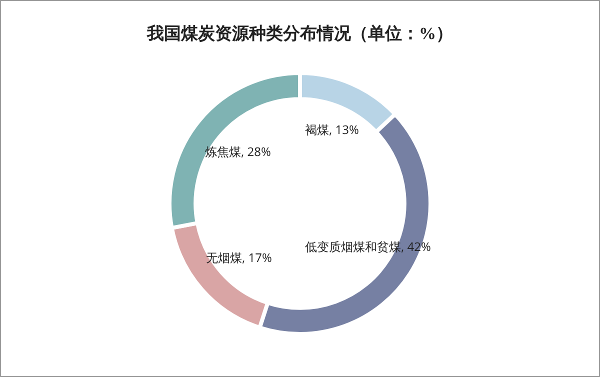 The image size is (600, 377). I want to click on chart-title: 我国煤炭资源种类分布情况（单位：%）, so click(299, 34).